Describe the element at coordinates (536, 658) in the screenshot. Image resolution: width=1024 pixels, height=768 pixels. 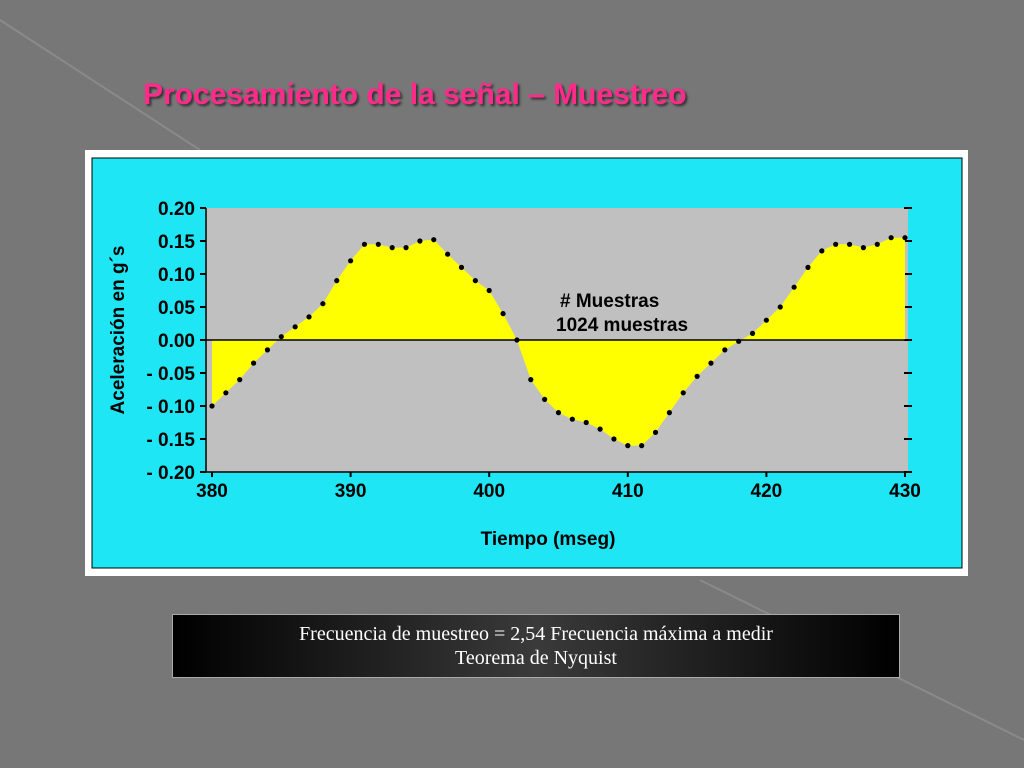
I see `caption-line: Teorema de Nyquist` at that location.